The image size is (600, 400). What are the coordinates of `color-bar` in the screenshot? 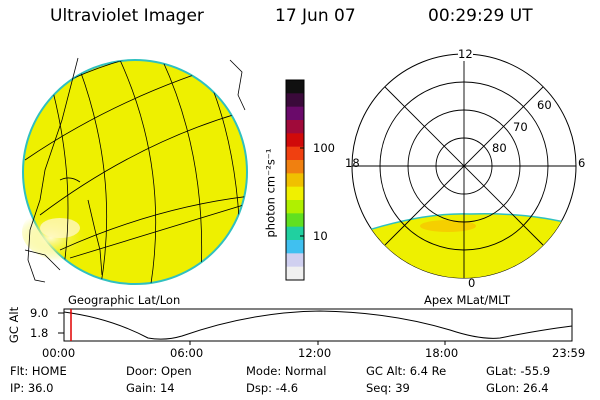 It's located at (295, 180).